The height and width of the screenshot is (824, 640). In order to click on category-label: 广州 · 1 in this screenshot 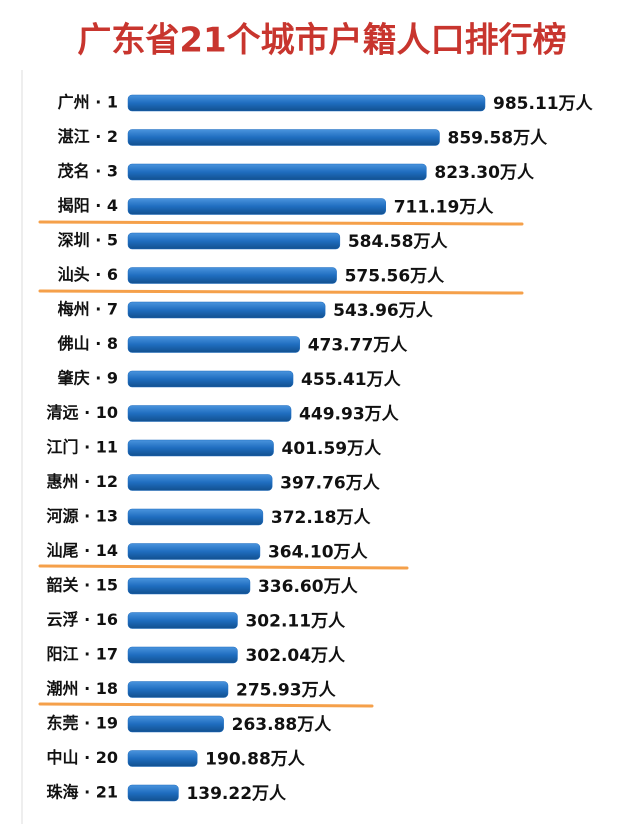, I will do `click(88, 102)`.